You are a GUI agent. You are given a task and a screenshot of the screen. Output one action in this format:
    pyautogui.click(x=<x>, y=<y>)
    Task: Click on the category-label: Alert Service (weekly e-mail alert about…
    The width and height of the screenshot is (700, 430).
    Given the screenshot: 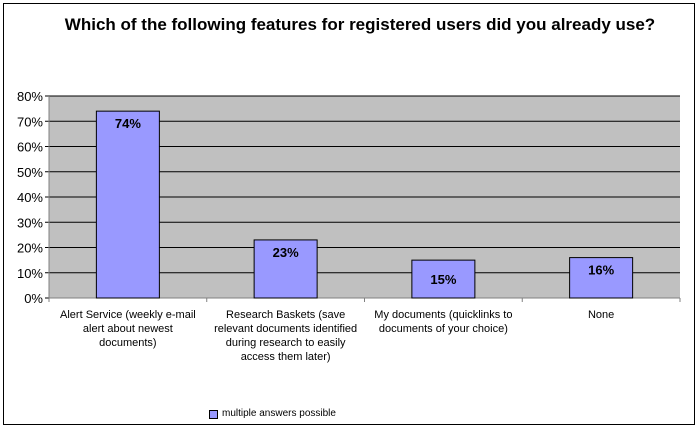 What is the action you would take?
    pyautogui.click(x=128, y=329)
    